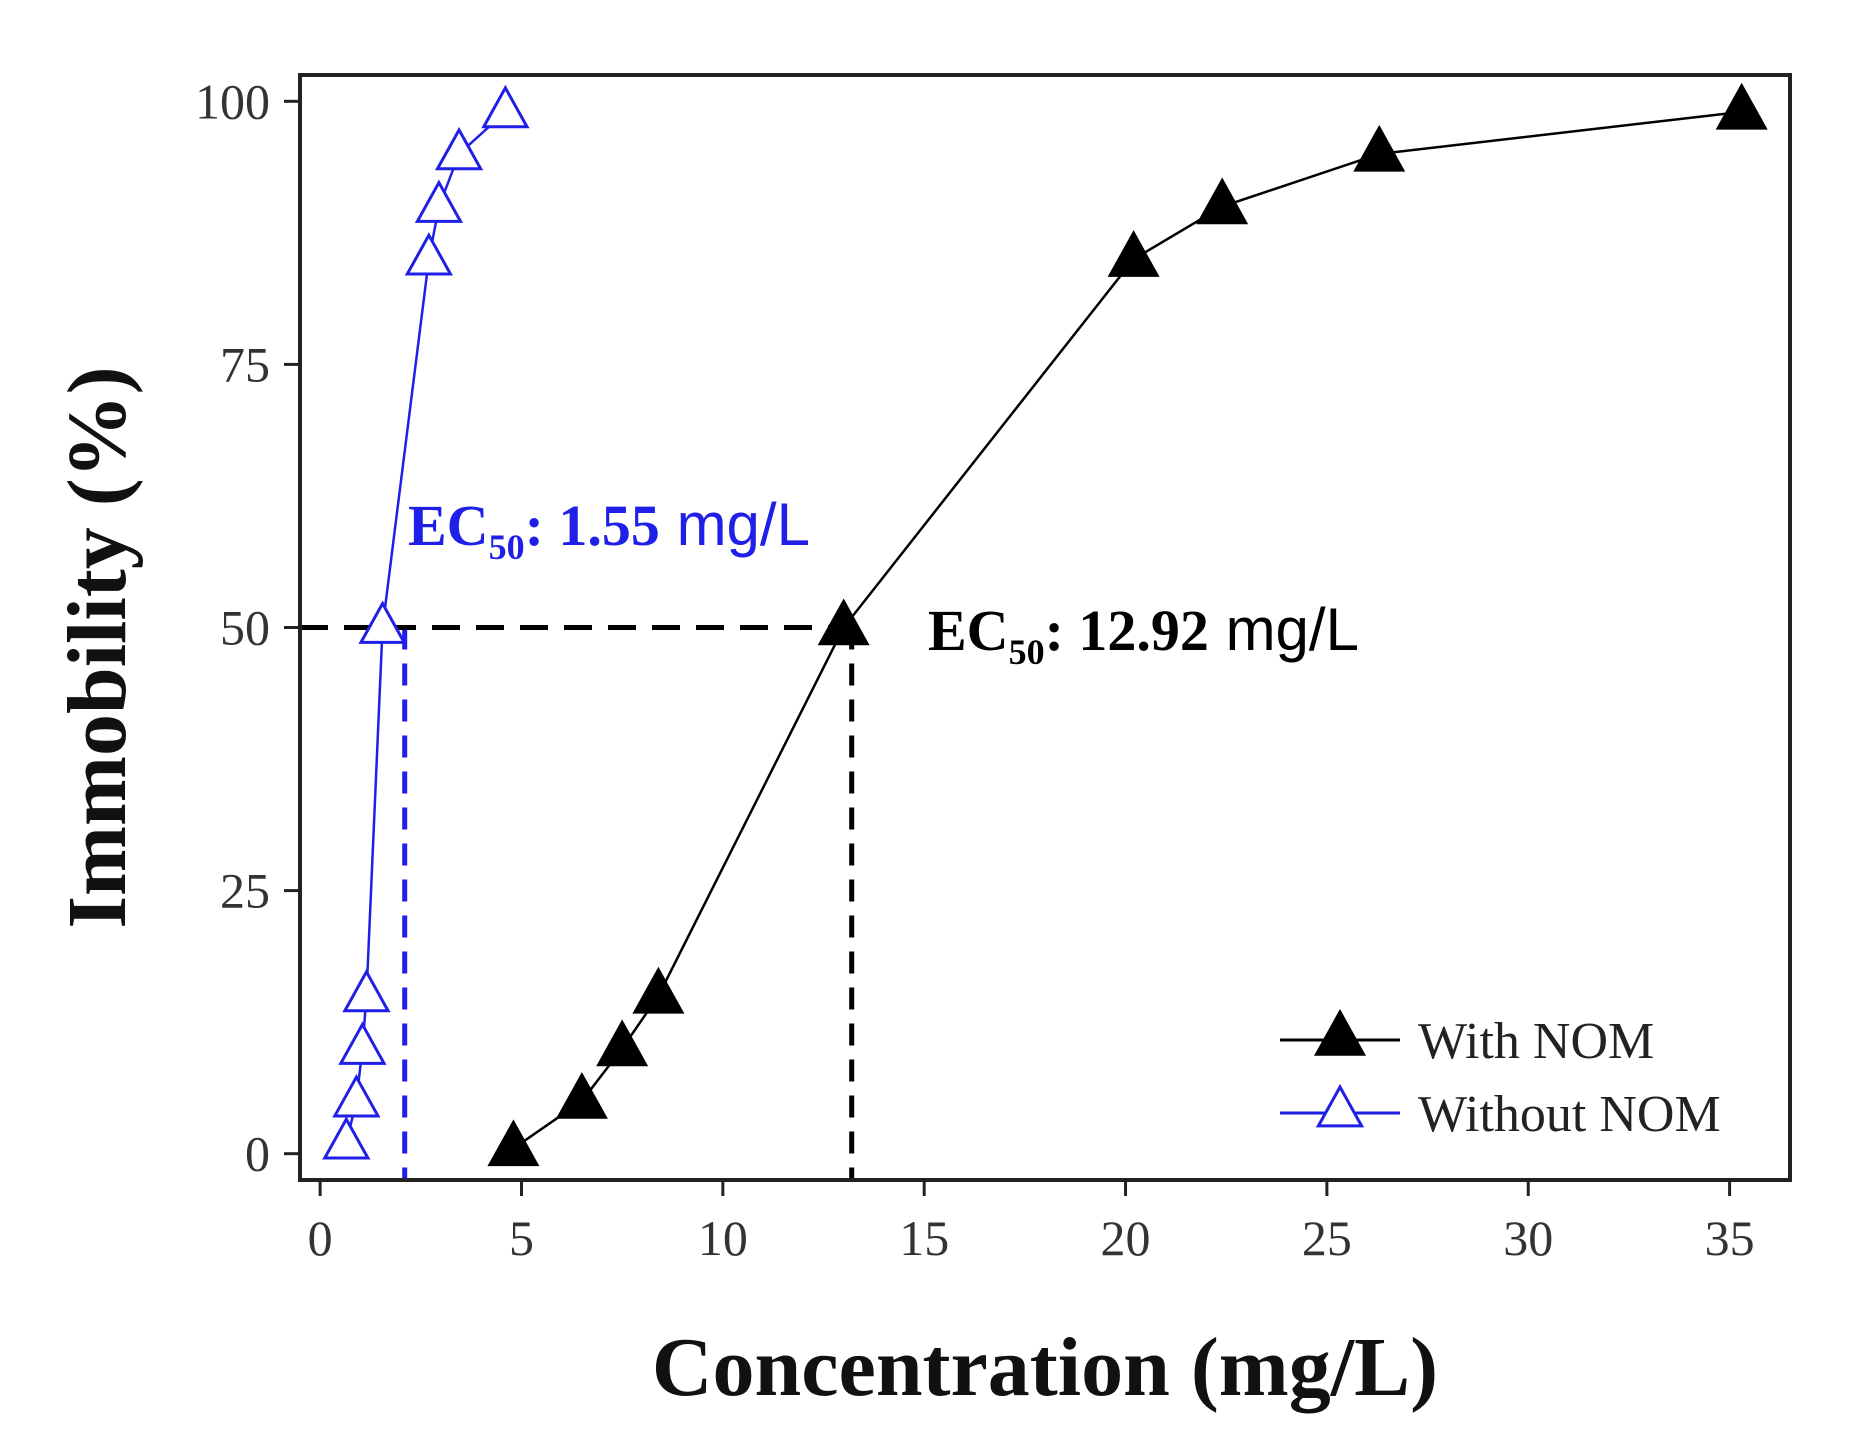  What do you see at coordinates (723, 1238) in the screenshot?
I see `x-tick-label: 10` at bounding box center [723, 1238].